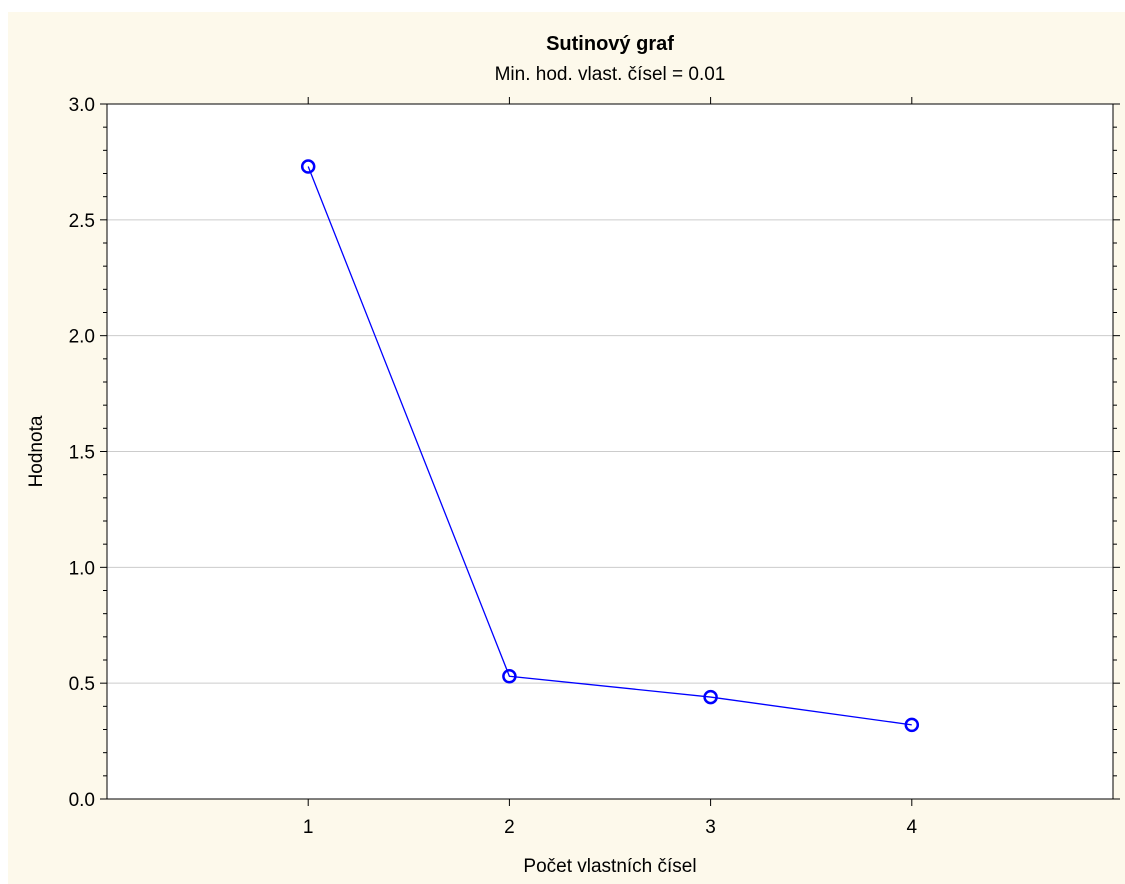 Image resolution: width=1125 pixels, height=884 pixels. What do you see at coordinates (82, 568) in the screenshot?
I see `y-tick-label: 1.0` at bounding box center [82, 568].